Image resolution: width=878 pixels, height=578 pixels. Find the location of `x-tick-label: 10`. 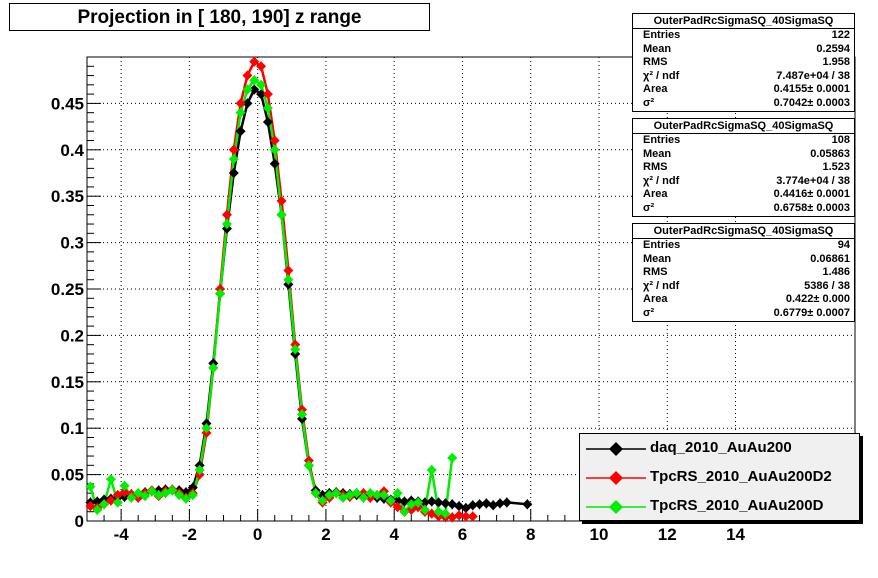

x-tick-label: 10 is located at coordinates (599, 534).